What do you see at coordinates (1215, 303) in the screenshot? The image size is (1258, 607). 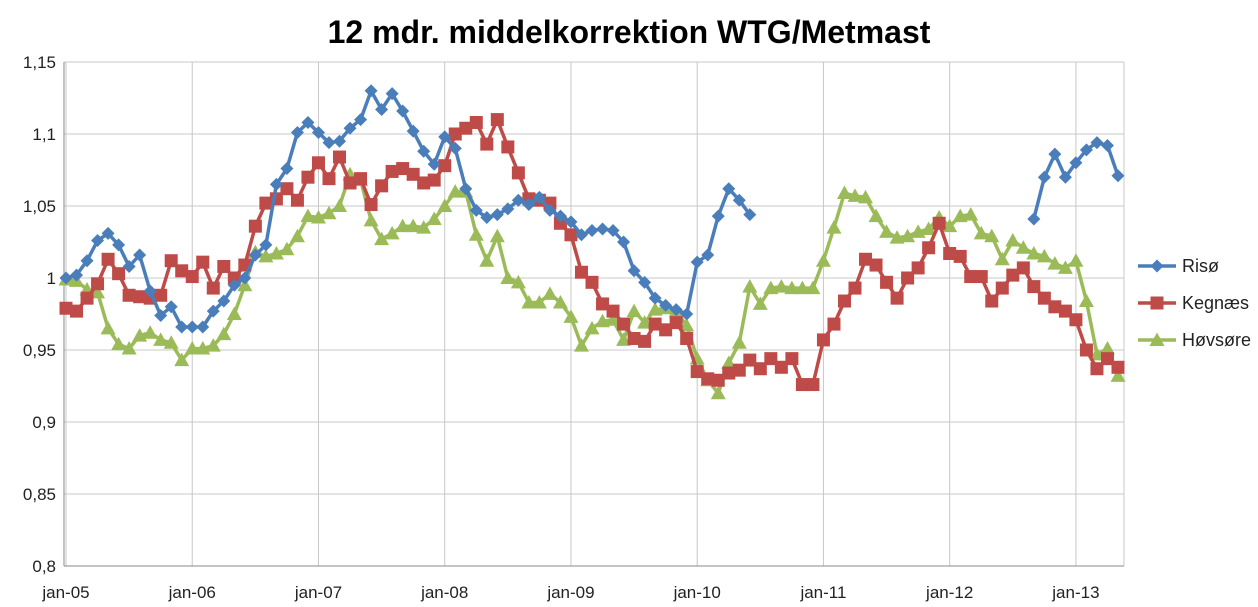 I see `legend-label: Kegnæs` at bounding box center [1215, 303].